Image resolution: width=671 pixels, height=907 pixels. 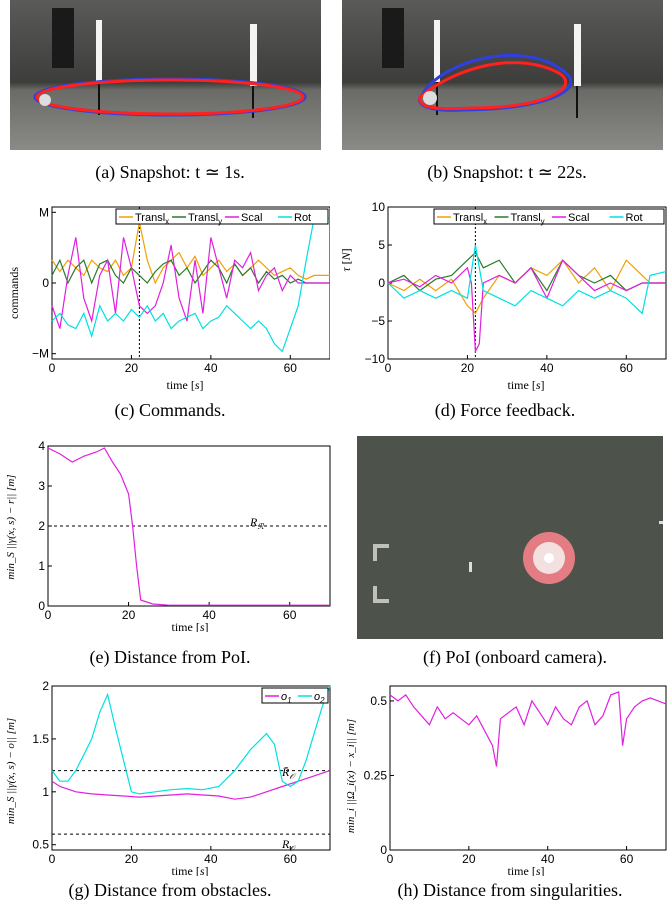 I want to click on y-tick-label: 10, so click(x=379, y=207).